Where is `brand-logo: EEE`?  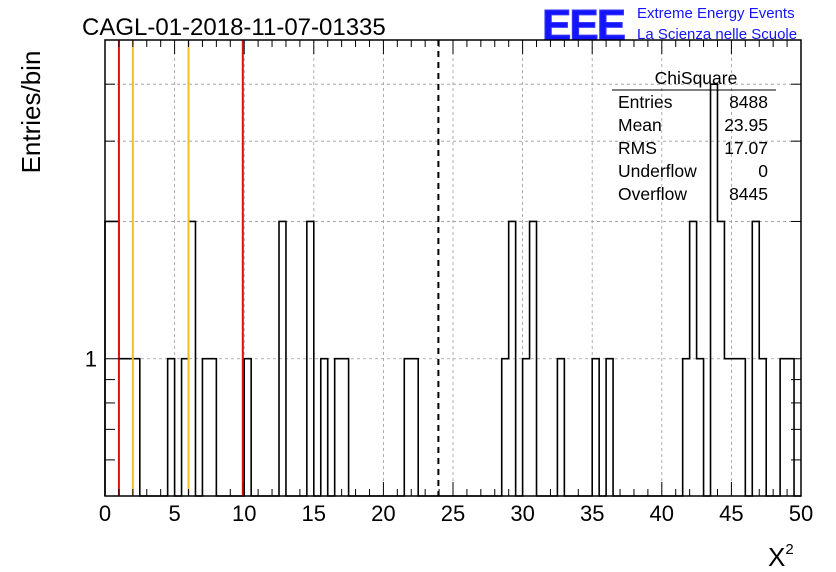
brand-logo: EEE is located at coordinates (583, 25).